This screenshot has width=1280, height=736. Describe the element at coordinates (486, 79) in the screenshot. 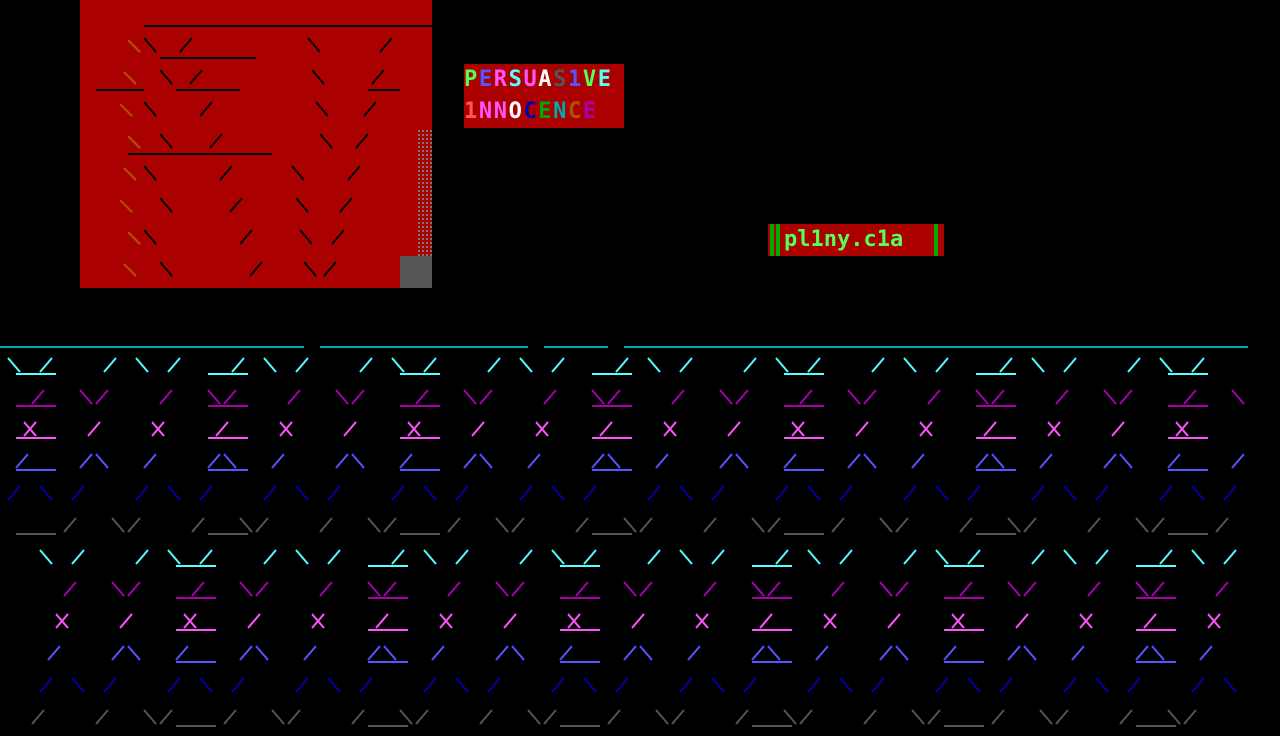

I see `title-letter: E` at that location.